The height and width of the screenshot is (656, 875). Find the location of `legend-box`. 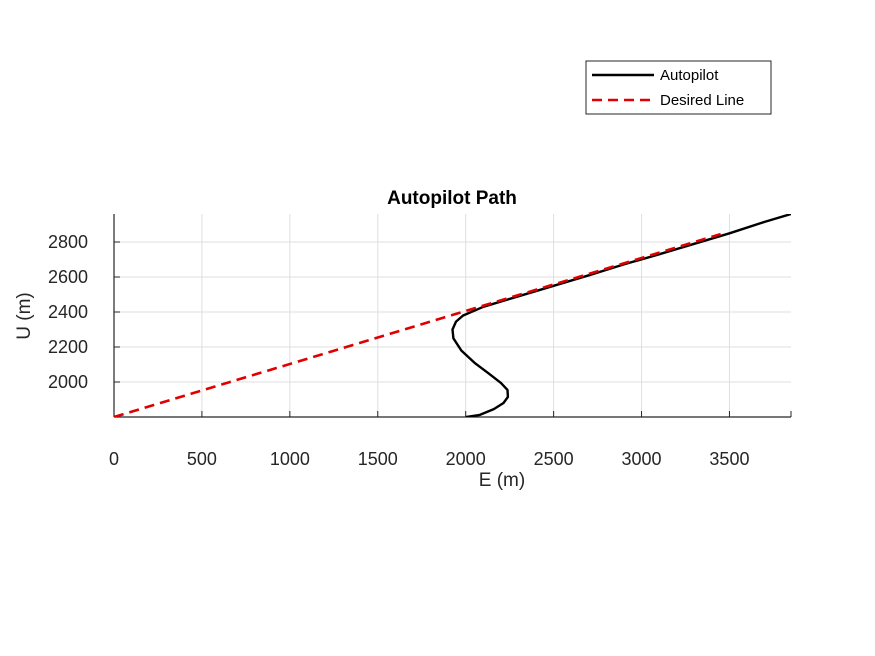

legend-box is located at coordinates (678, 87).